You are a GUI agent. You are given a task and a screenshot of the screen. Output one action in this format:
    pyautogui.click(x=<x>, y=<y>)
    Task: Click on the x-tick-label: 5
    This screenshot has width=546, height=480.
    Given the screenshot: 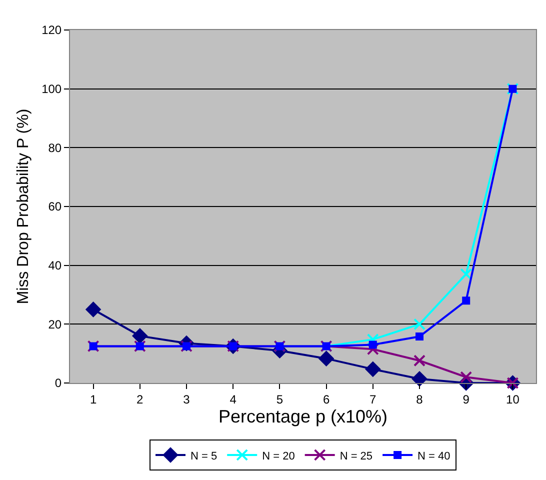 What is the action you would take?
    pyautogui.click(x=280, y=399)
    